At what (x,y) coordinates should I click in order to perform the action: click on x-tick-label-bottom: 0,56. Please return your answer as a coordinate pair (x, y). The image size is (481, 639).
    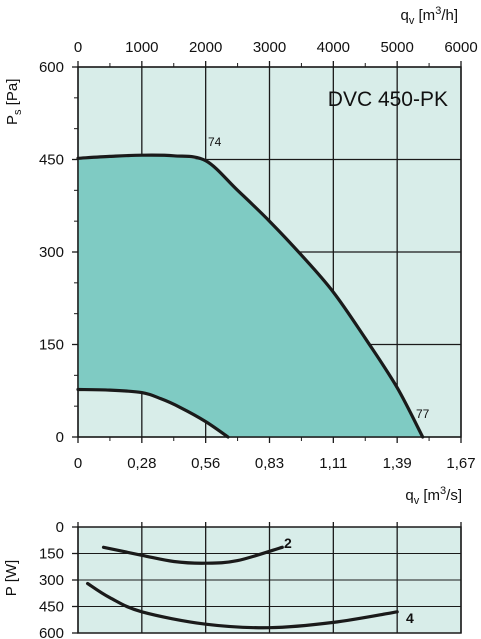
    Looking at the image, I should click on (205, 463).